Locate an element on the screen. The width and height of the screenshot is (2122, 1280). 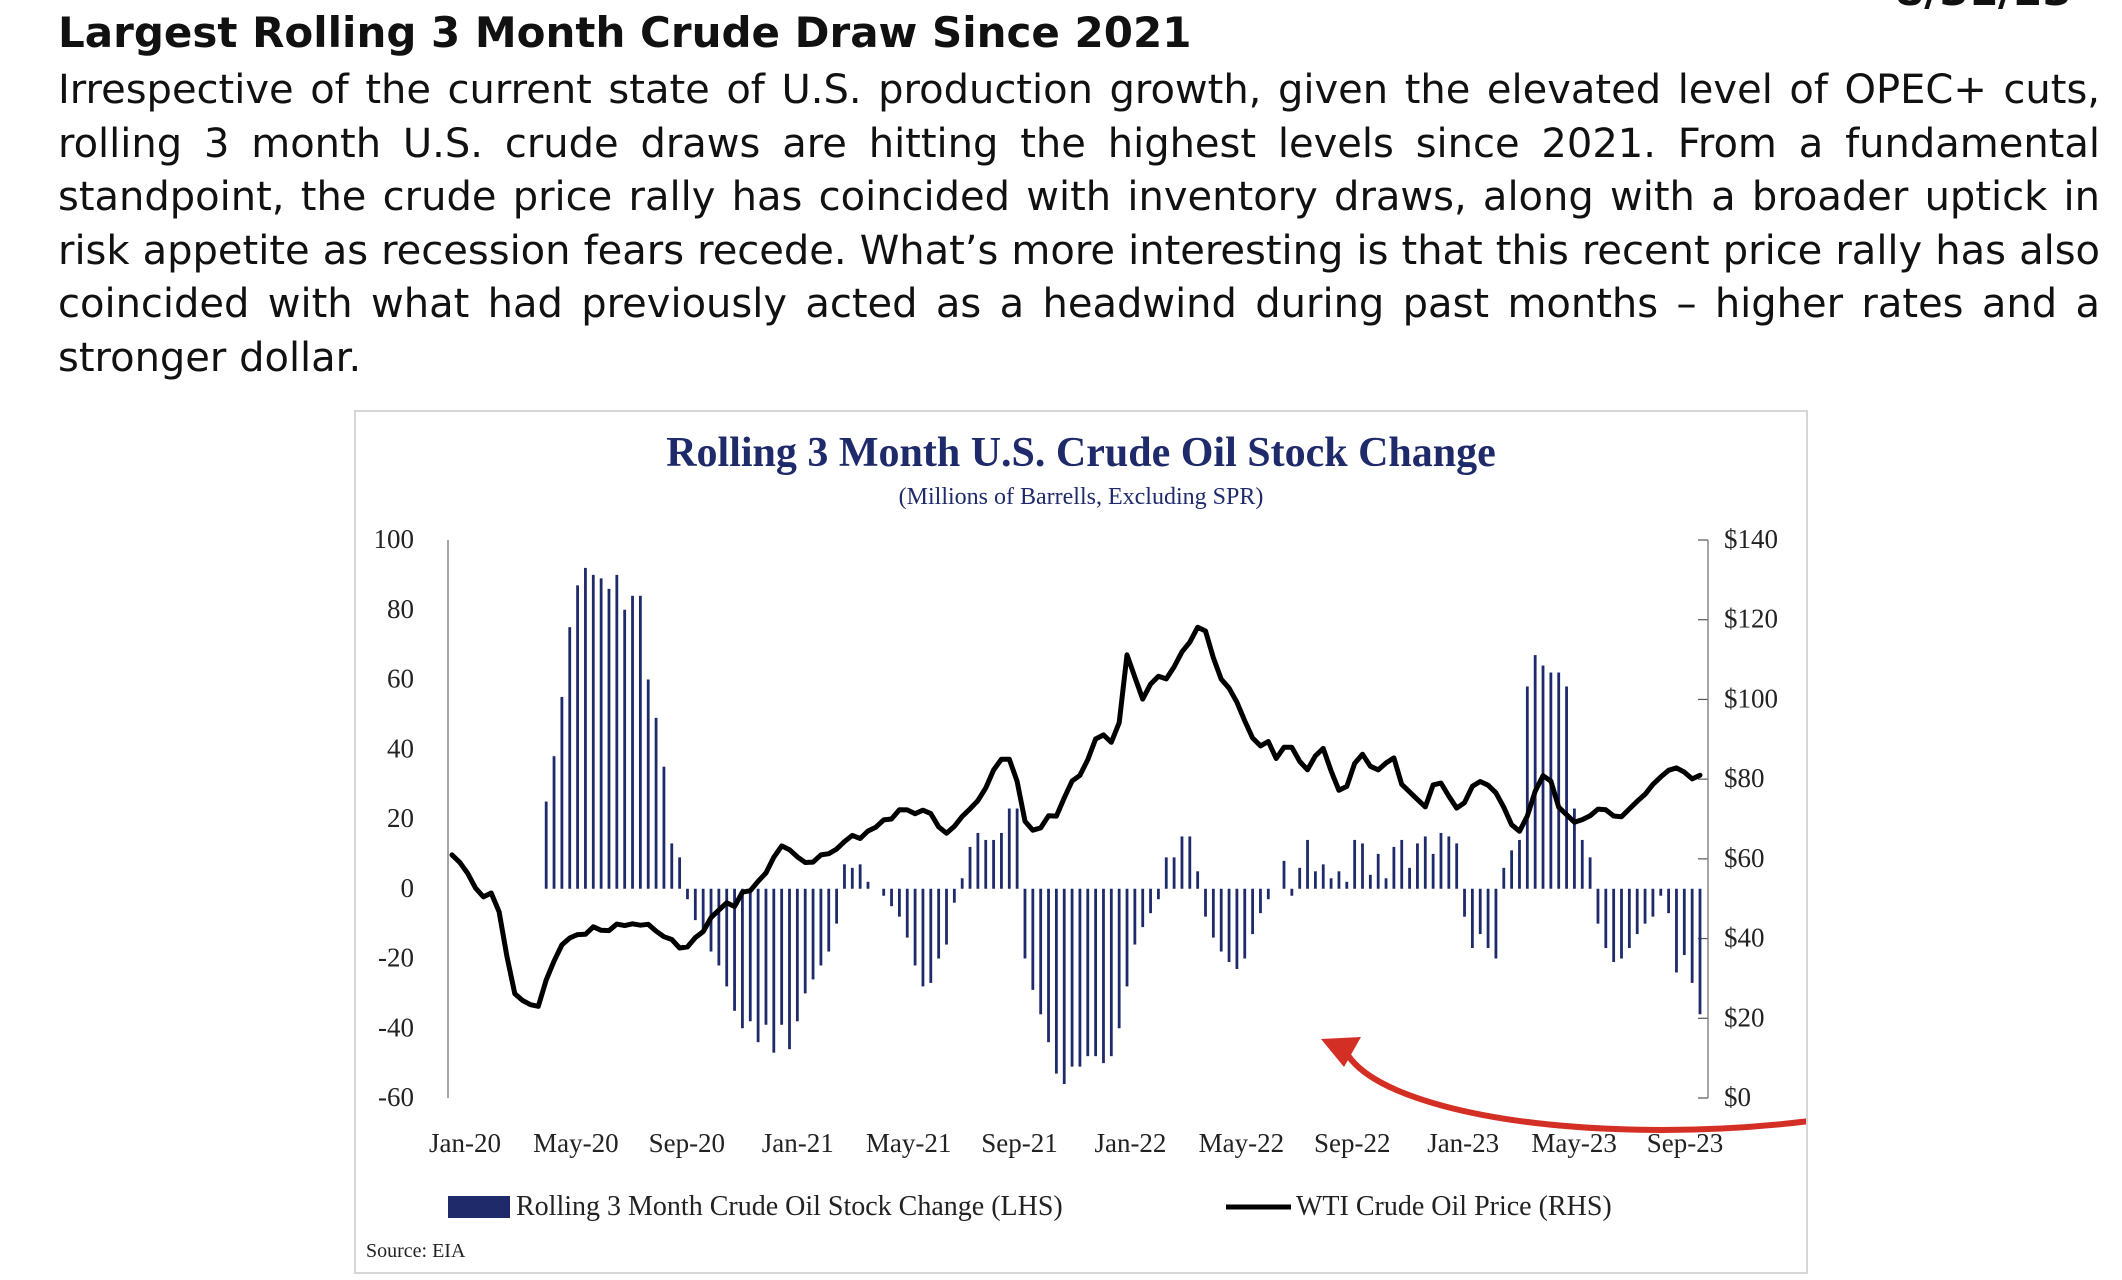
x-tick-label: Sep-22 is located at coordinates (1352, 1143).